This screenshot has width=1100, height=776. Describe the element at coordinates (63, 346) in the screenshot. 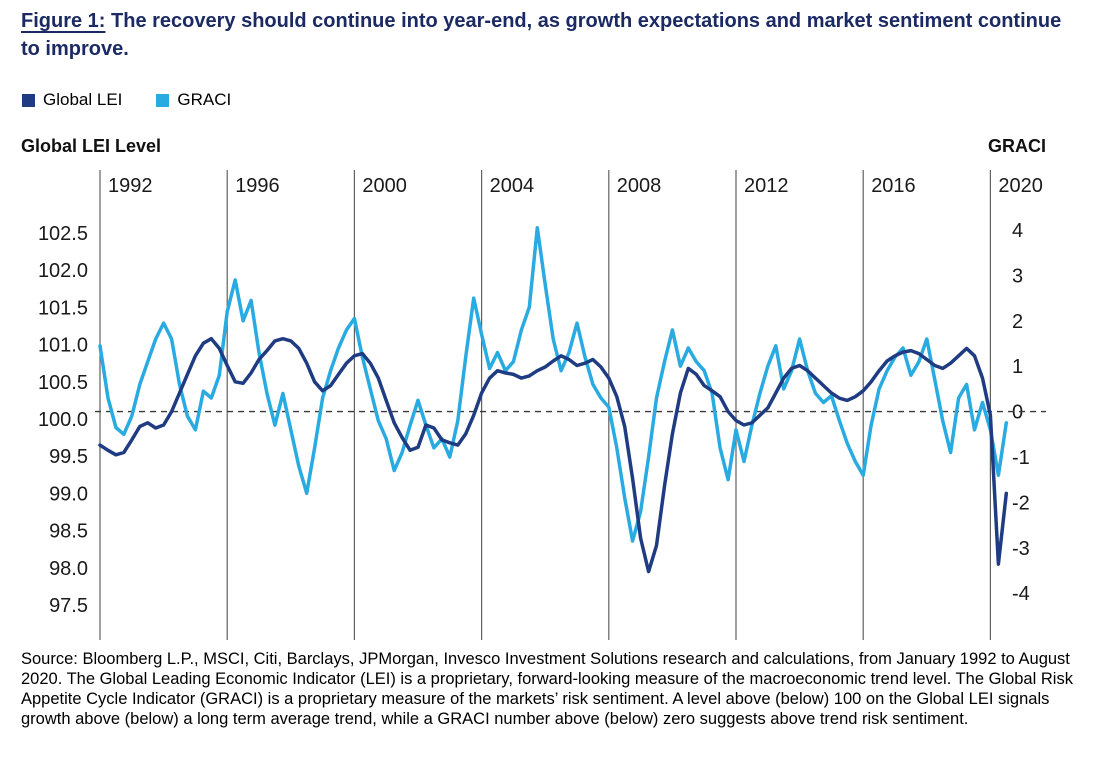

I see `left-tick-label: 101.0` at that location.